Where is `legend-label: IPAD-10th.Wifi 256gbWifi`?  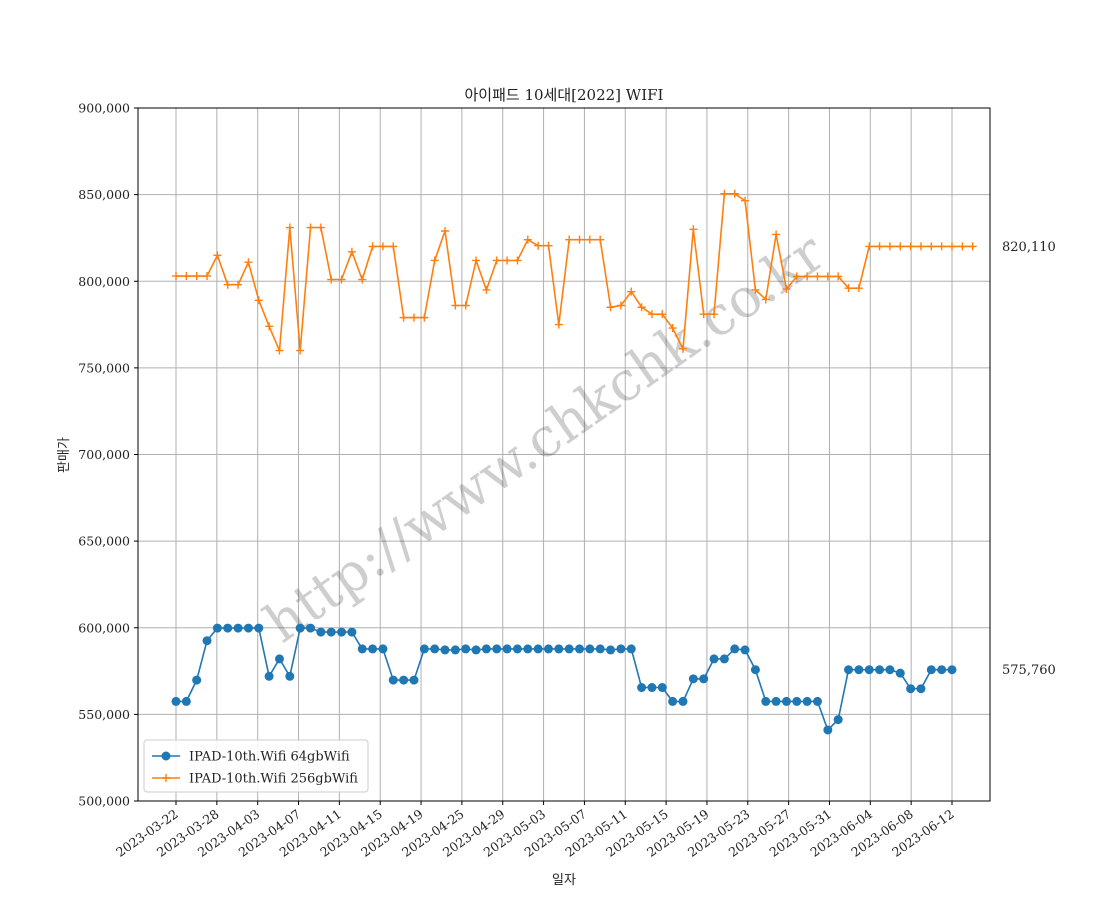 legend-label: IPAD-10th.Wifi 256gbWifi is located at coordinates (273, 779).